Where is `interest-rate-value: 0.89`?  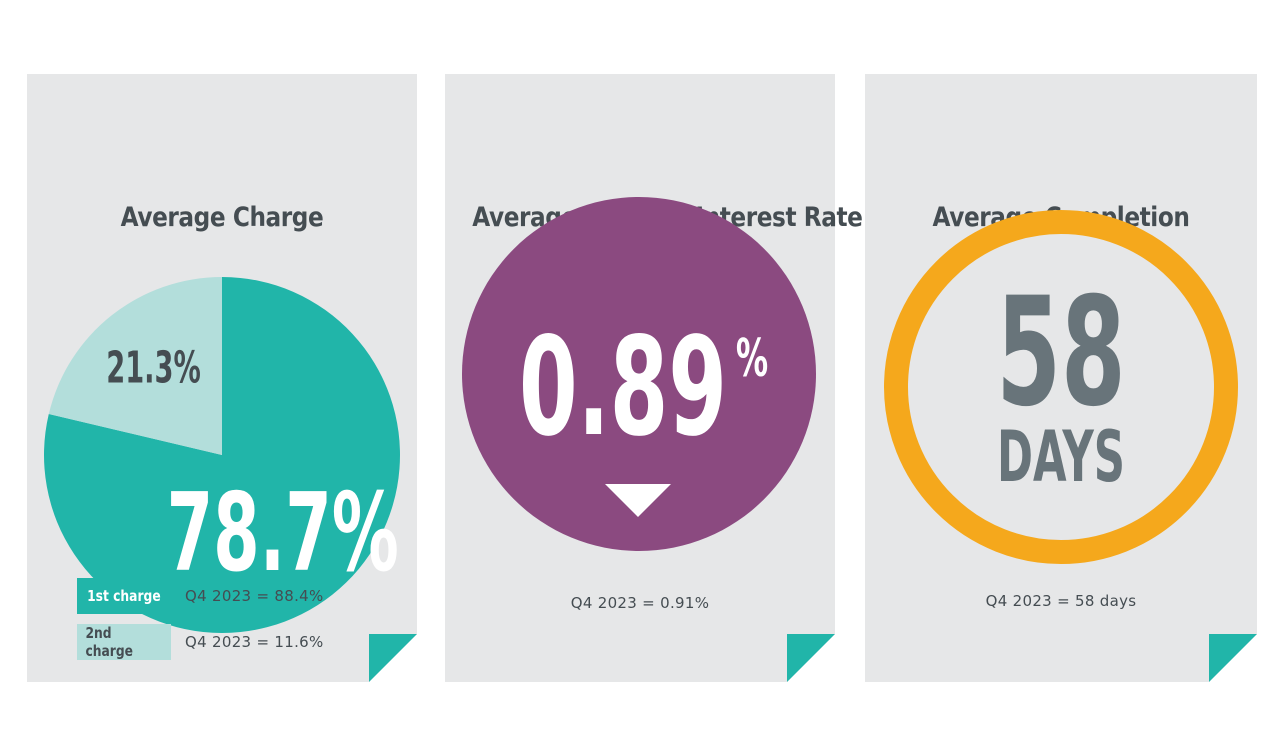 interest-rate-value: 0.89 is located at coordinates (623, 387).